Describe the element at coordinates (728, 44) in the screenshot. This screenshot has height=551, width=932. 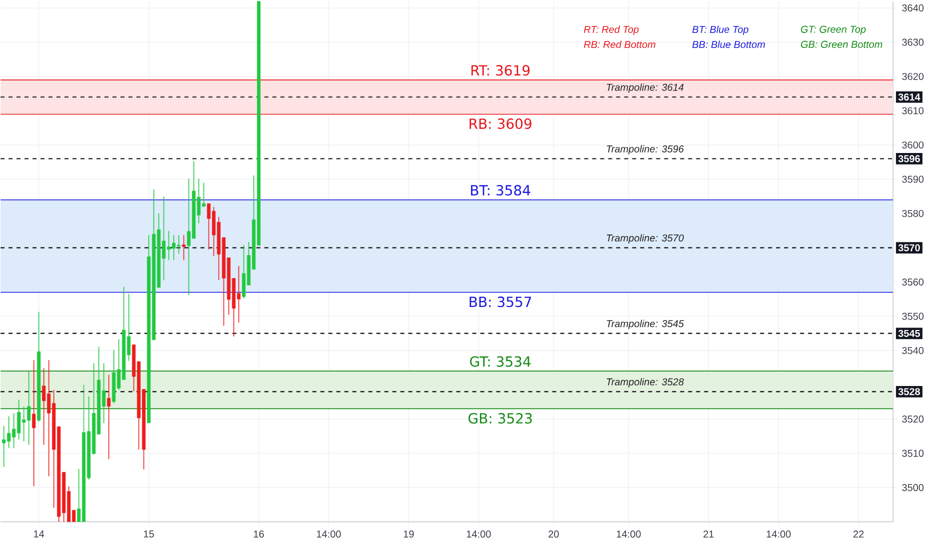
I see `annotation: BB: Blue Bottom` at that location.